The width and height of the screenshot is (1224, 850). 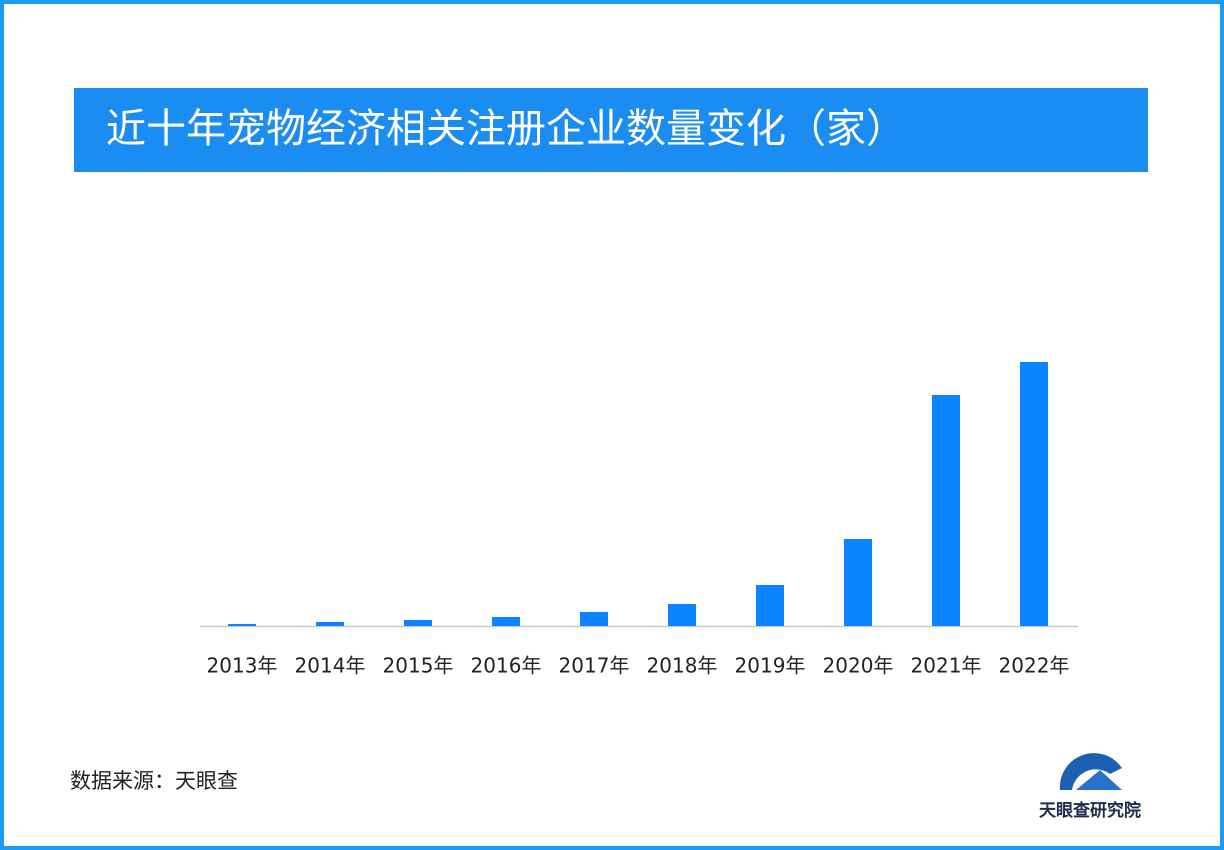 What do you see at coordinates (1099, 780) in the screenshot?
I see `logo-roof` at bounding box center [1099, 780].